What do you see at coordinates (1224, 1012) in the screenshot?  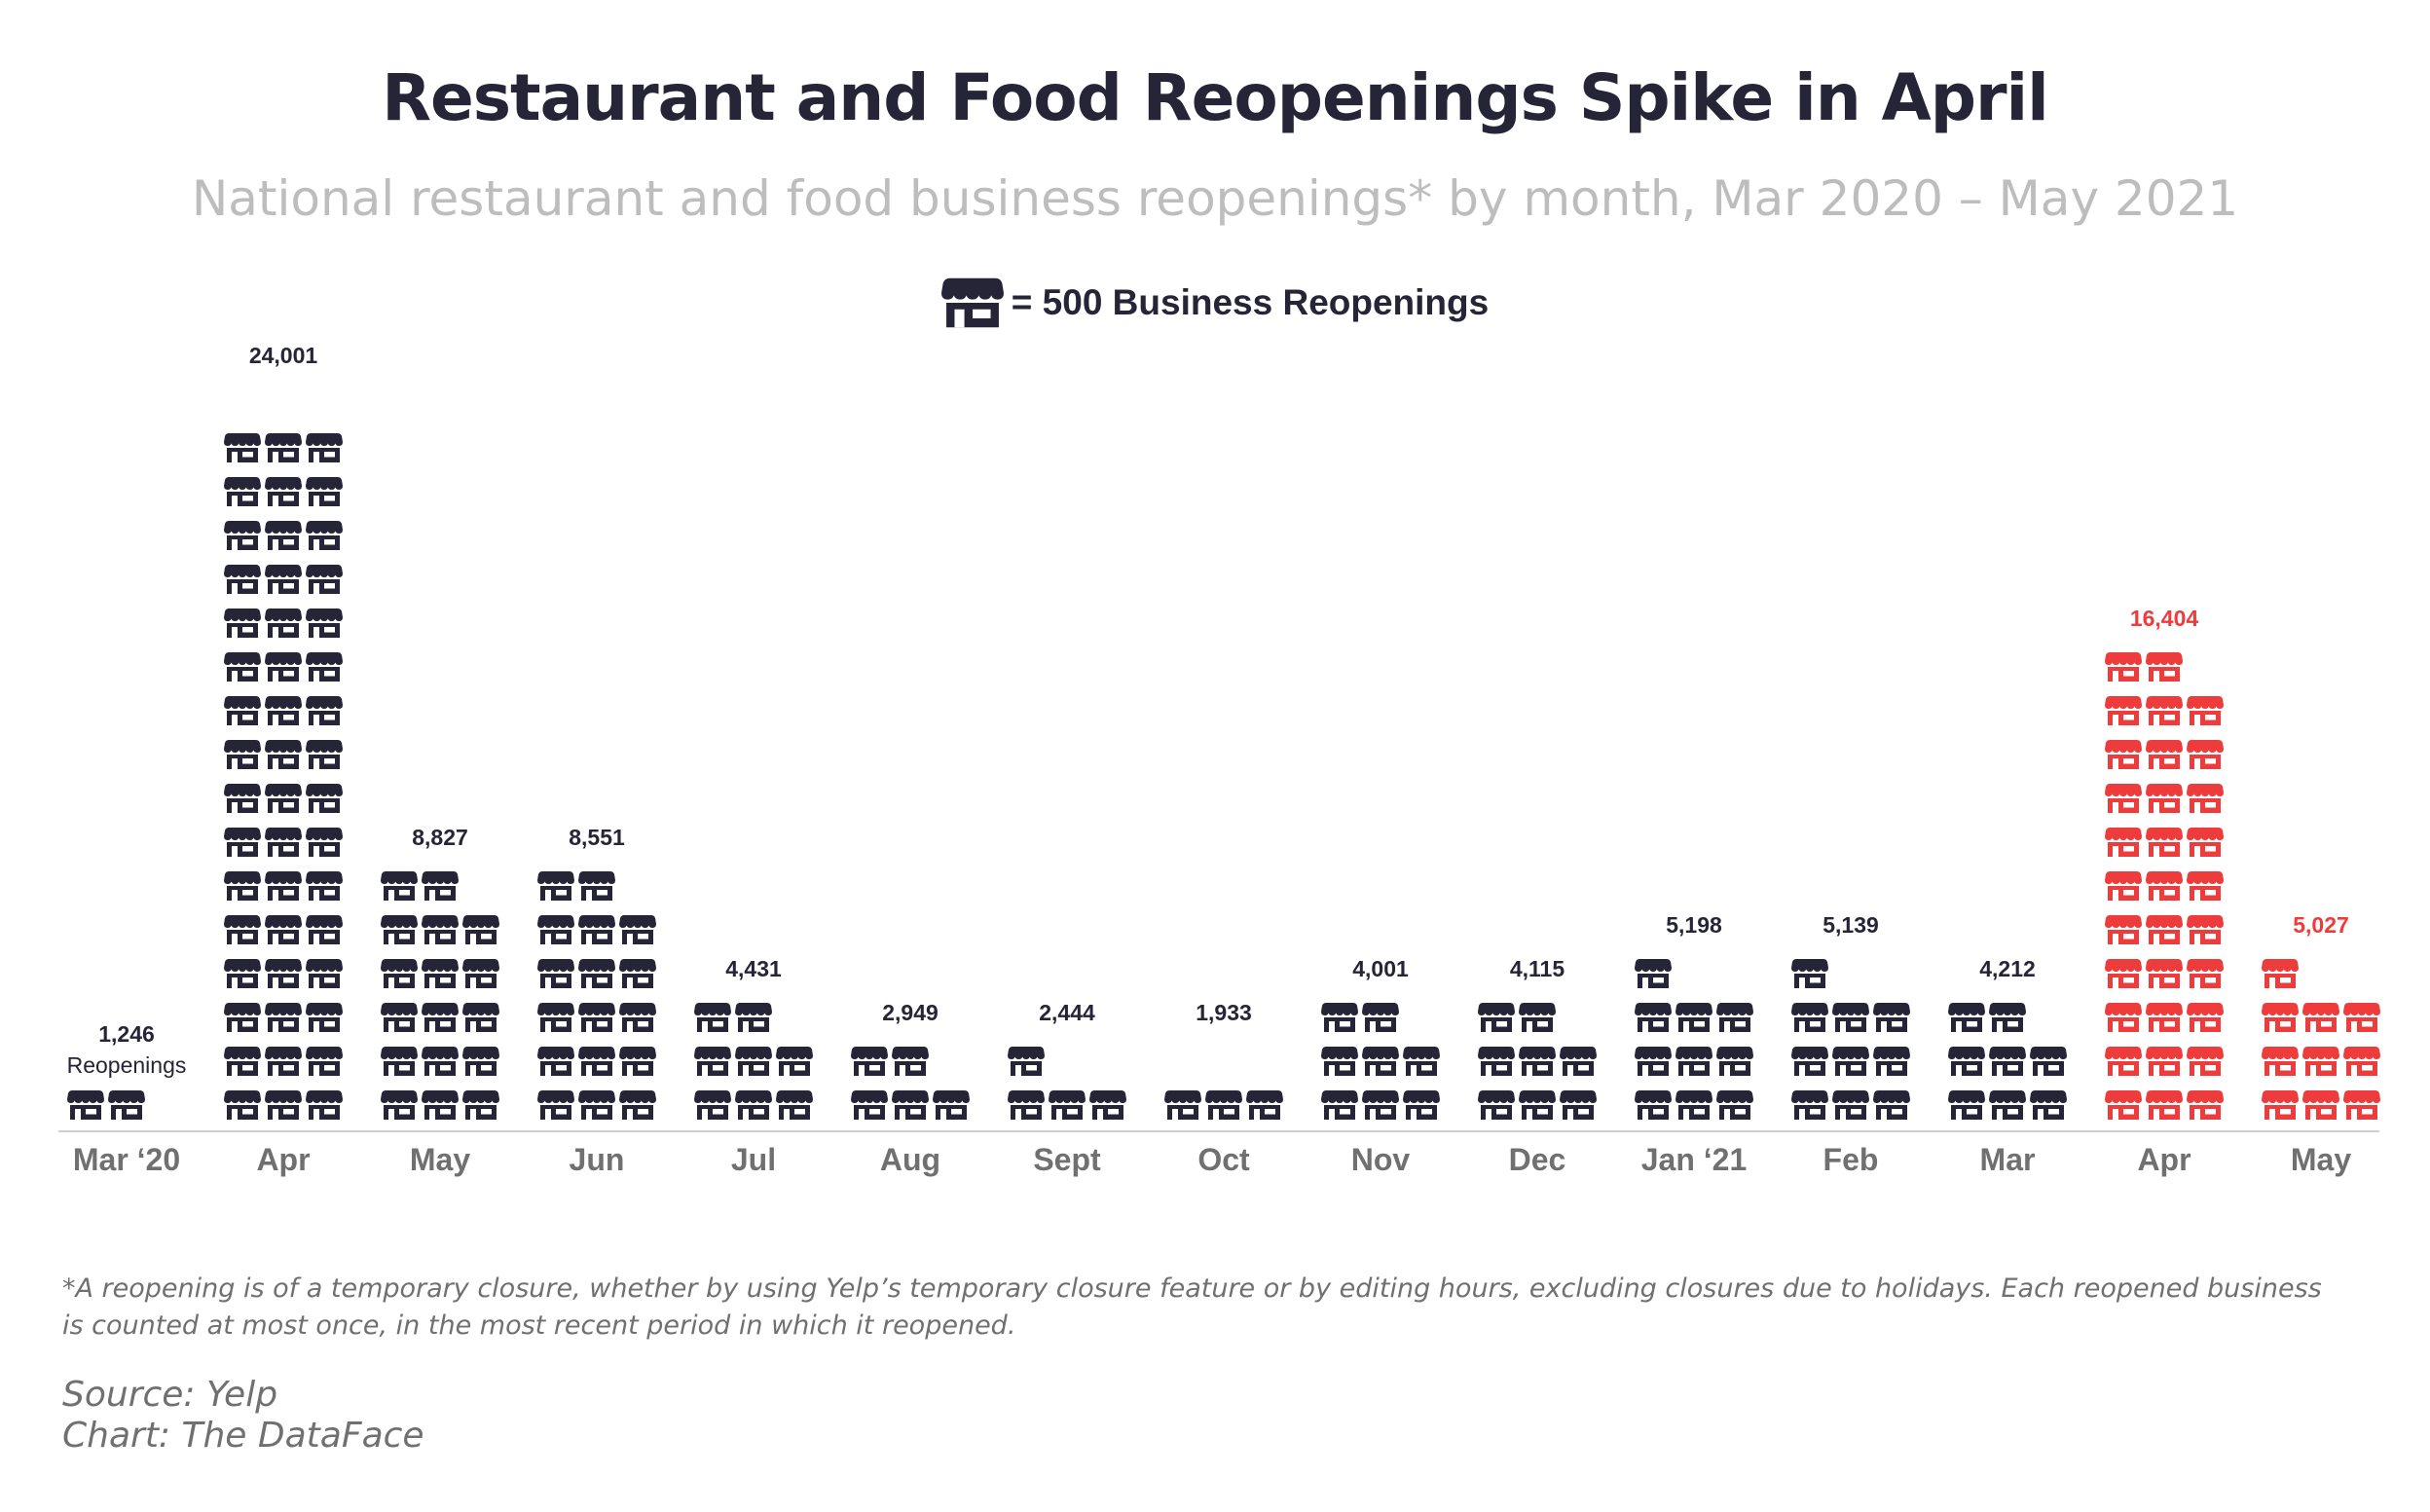 I see `data-label: 1,933` at bounding box center [1224, 1012].